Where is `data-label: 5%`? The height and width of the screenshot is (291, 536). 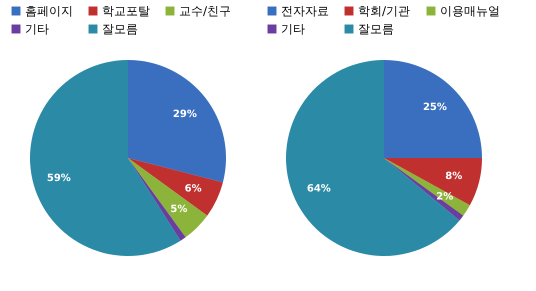
data-label: 5% is located at coordinates (179, 209).